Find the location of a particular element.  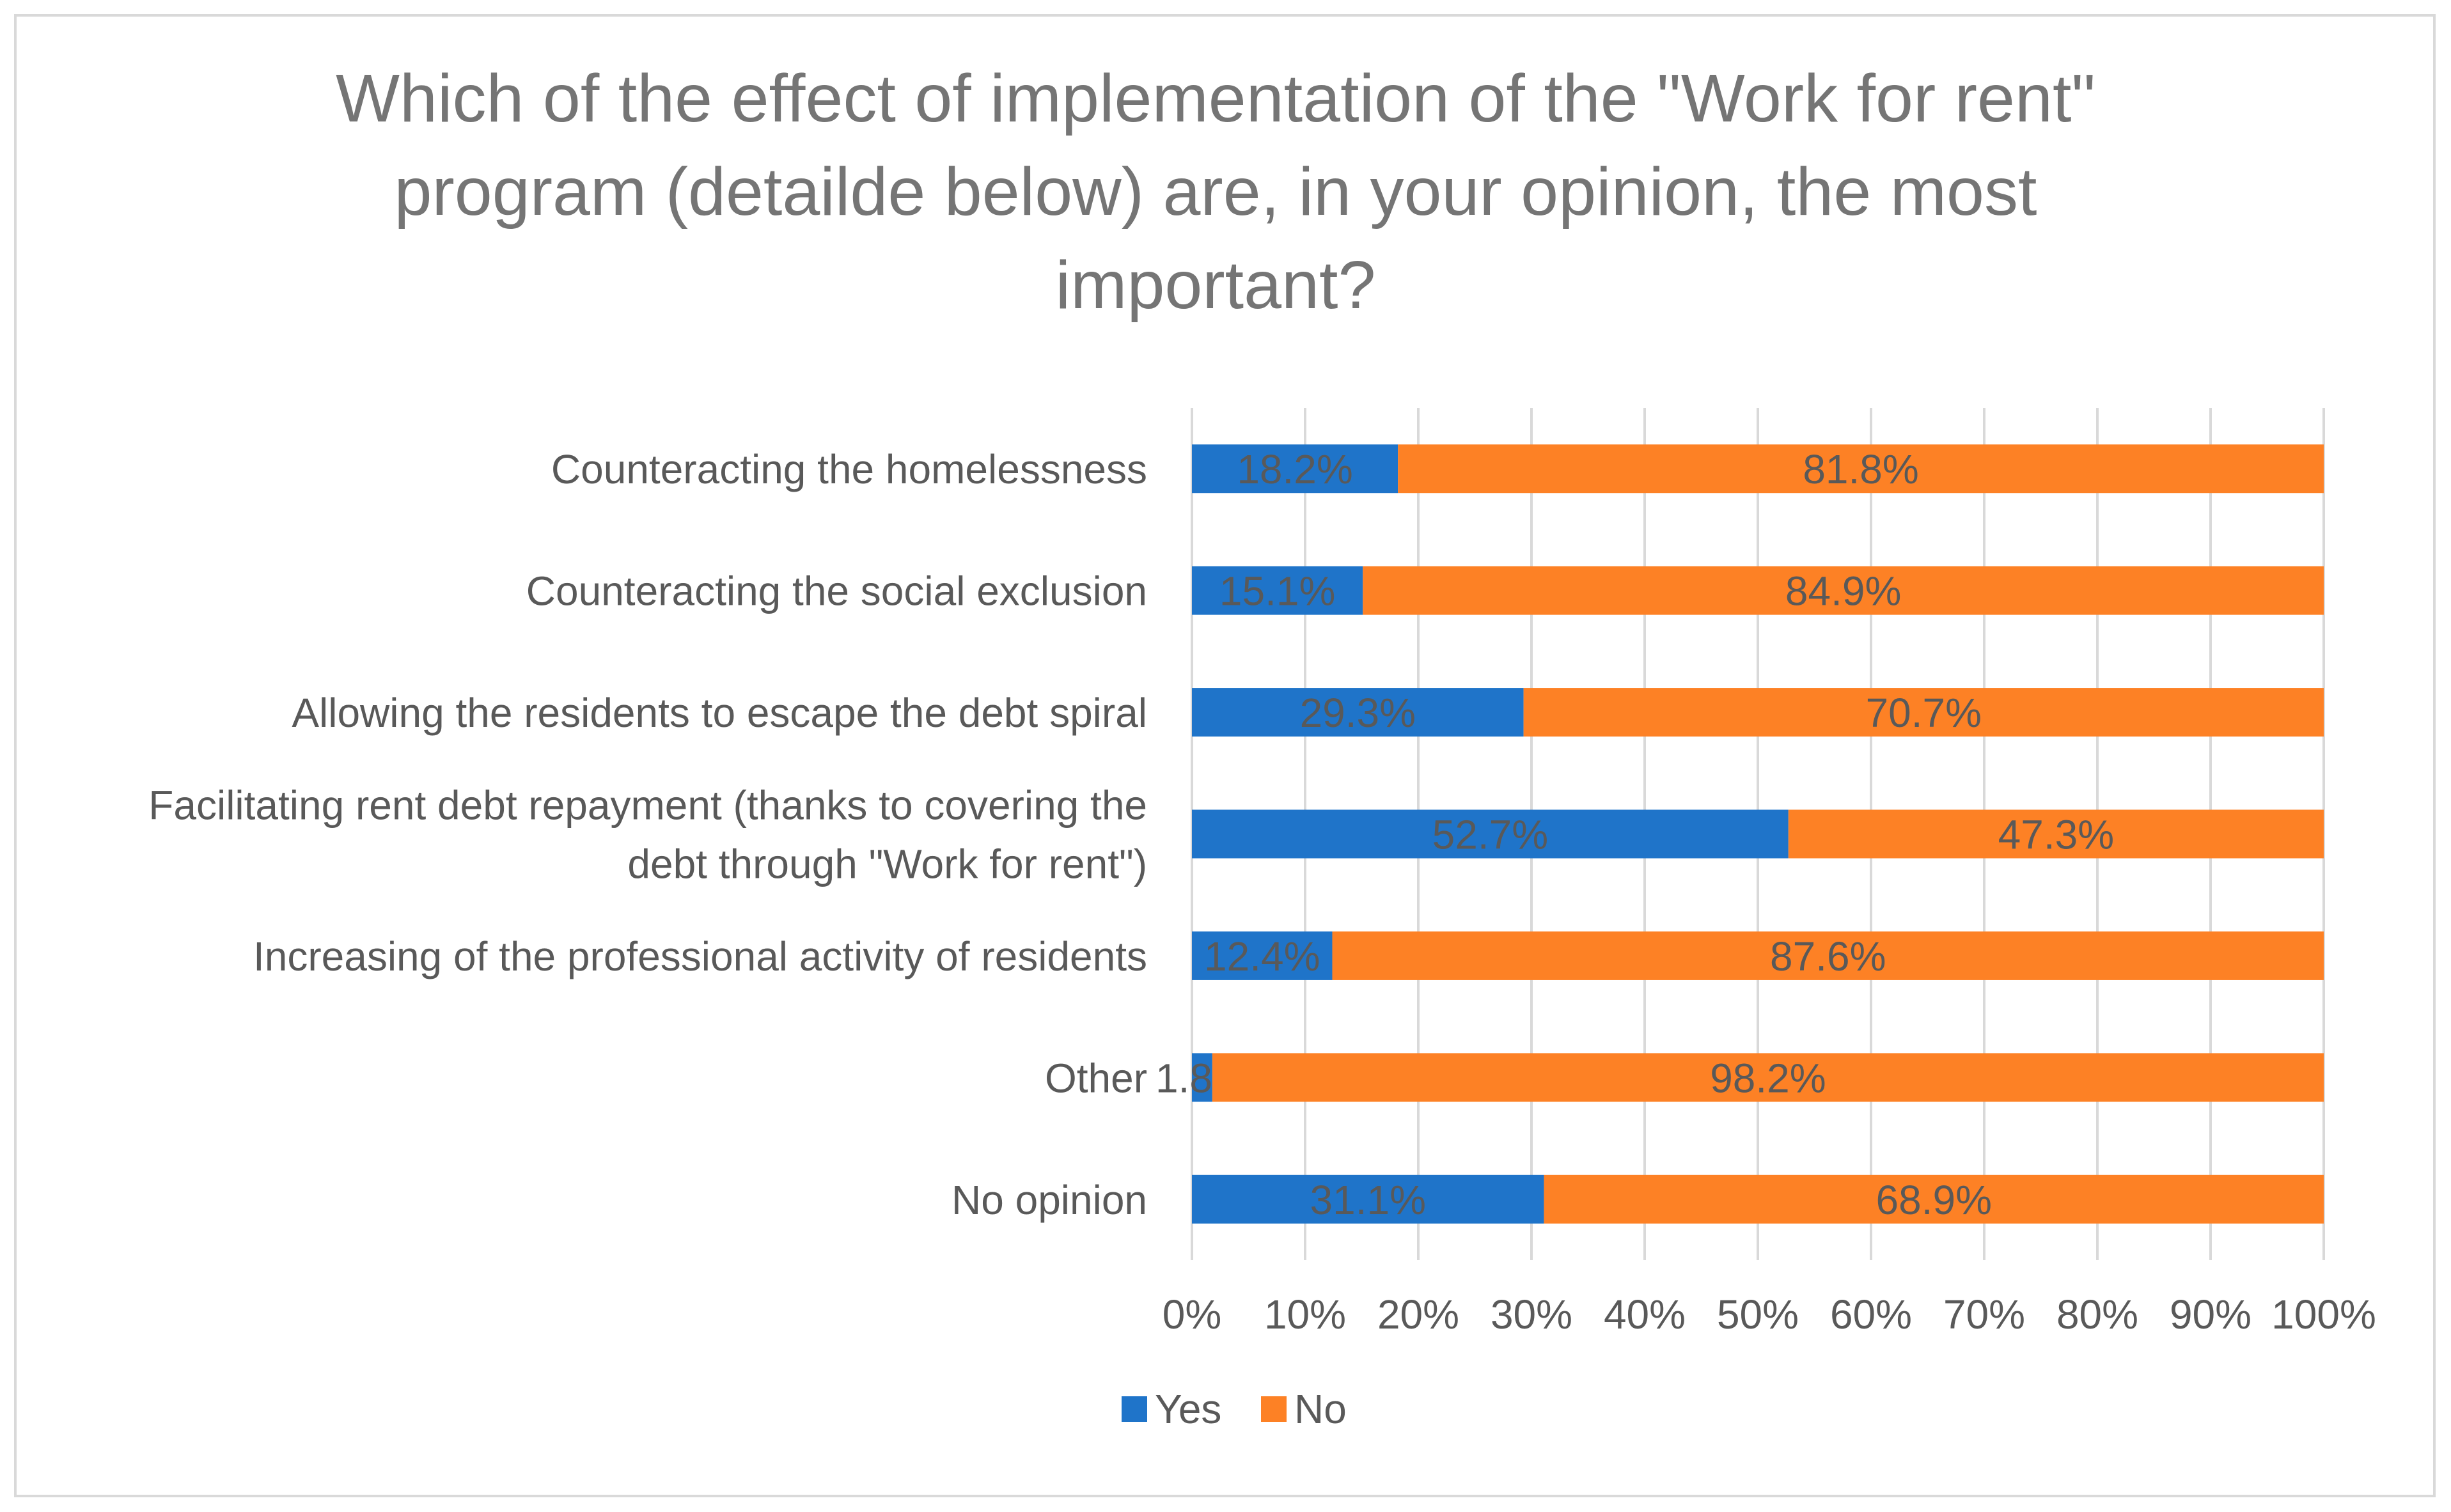

category-label: Other is located at coordinates (1096, 1078).